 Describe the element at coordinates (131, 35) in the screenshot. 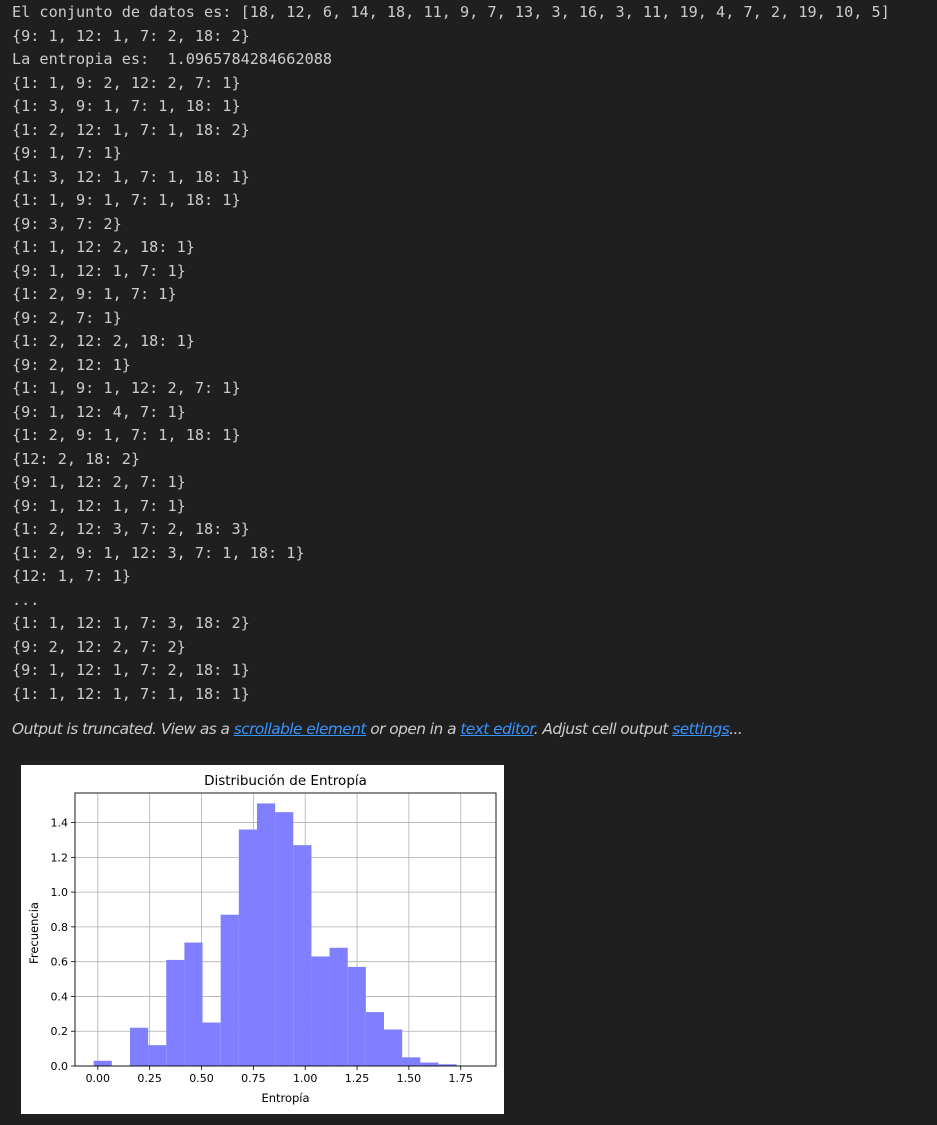

I see `output-line: {9: 1, 12: 1, 7: 2, 18: 2}` at that location.